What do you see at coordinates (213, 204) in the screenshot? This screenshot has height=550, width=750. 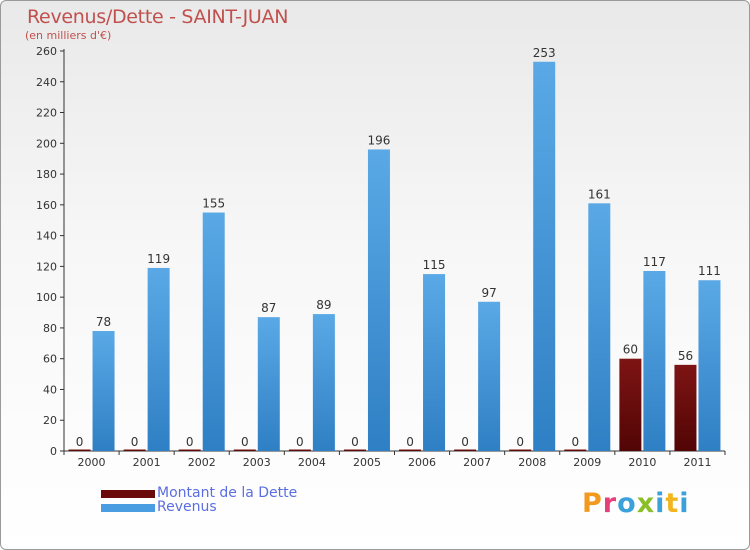 I see `data-label-revenus: 155` at bounding box center [213, 204].